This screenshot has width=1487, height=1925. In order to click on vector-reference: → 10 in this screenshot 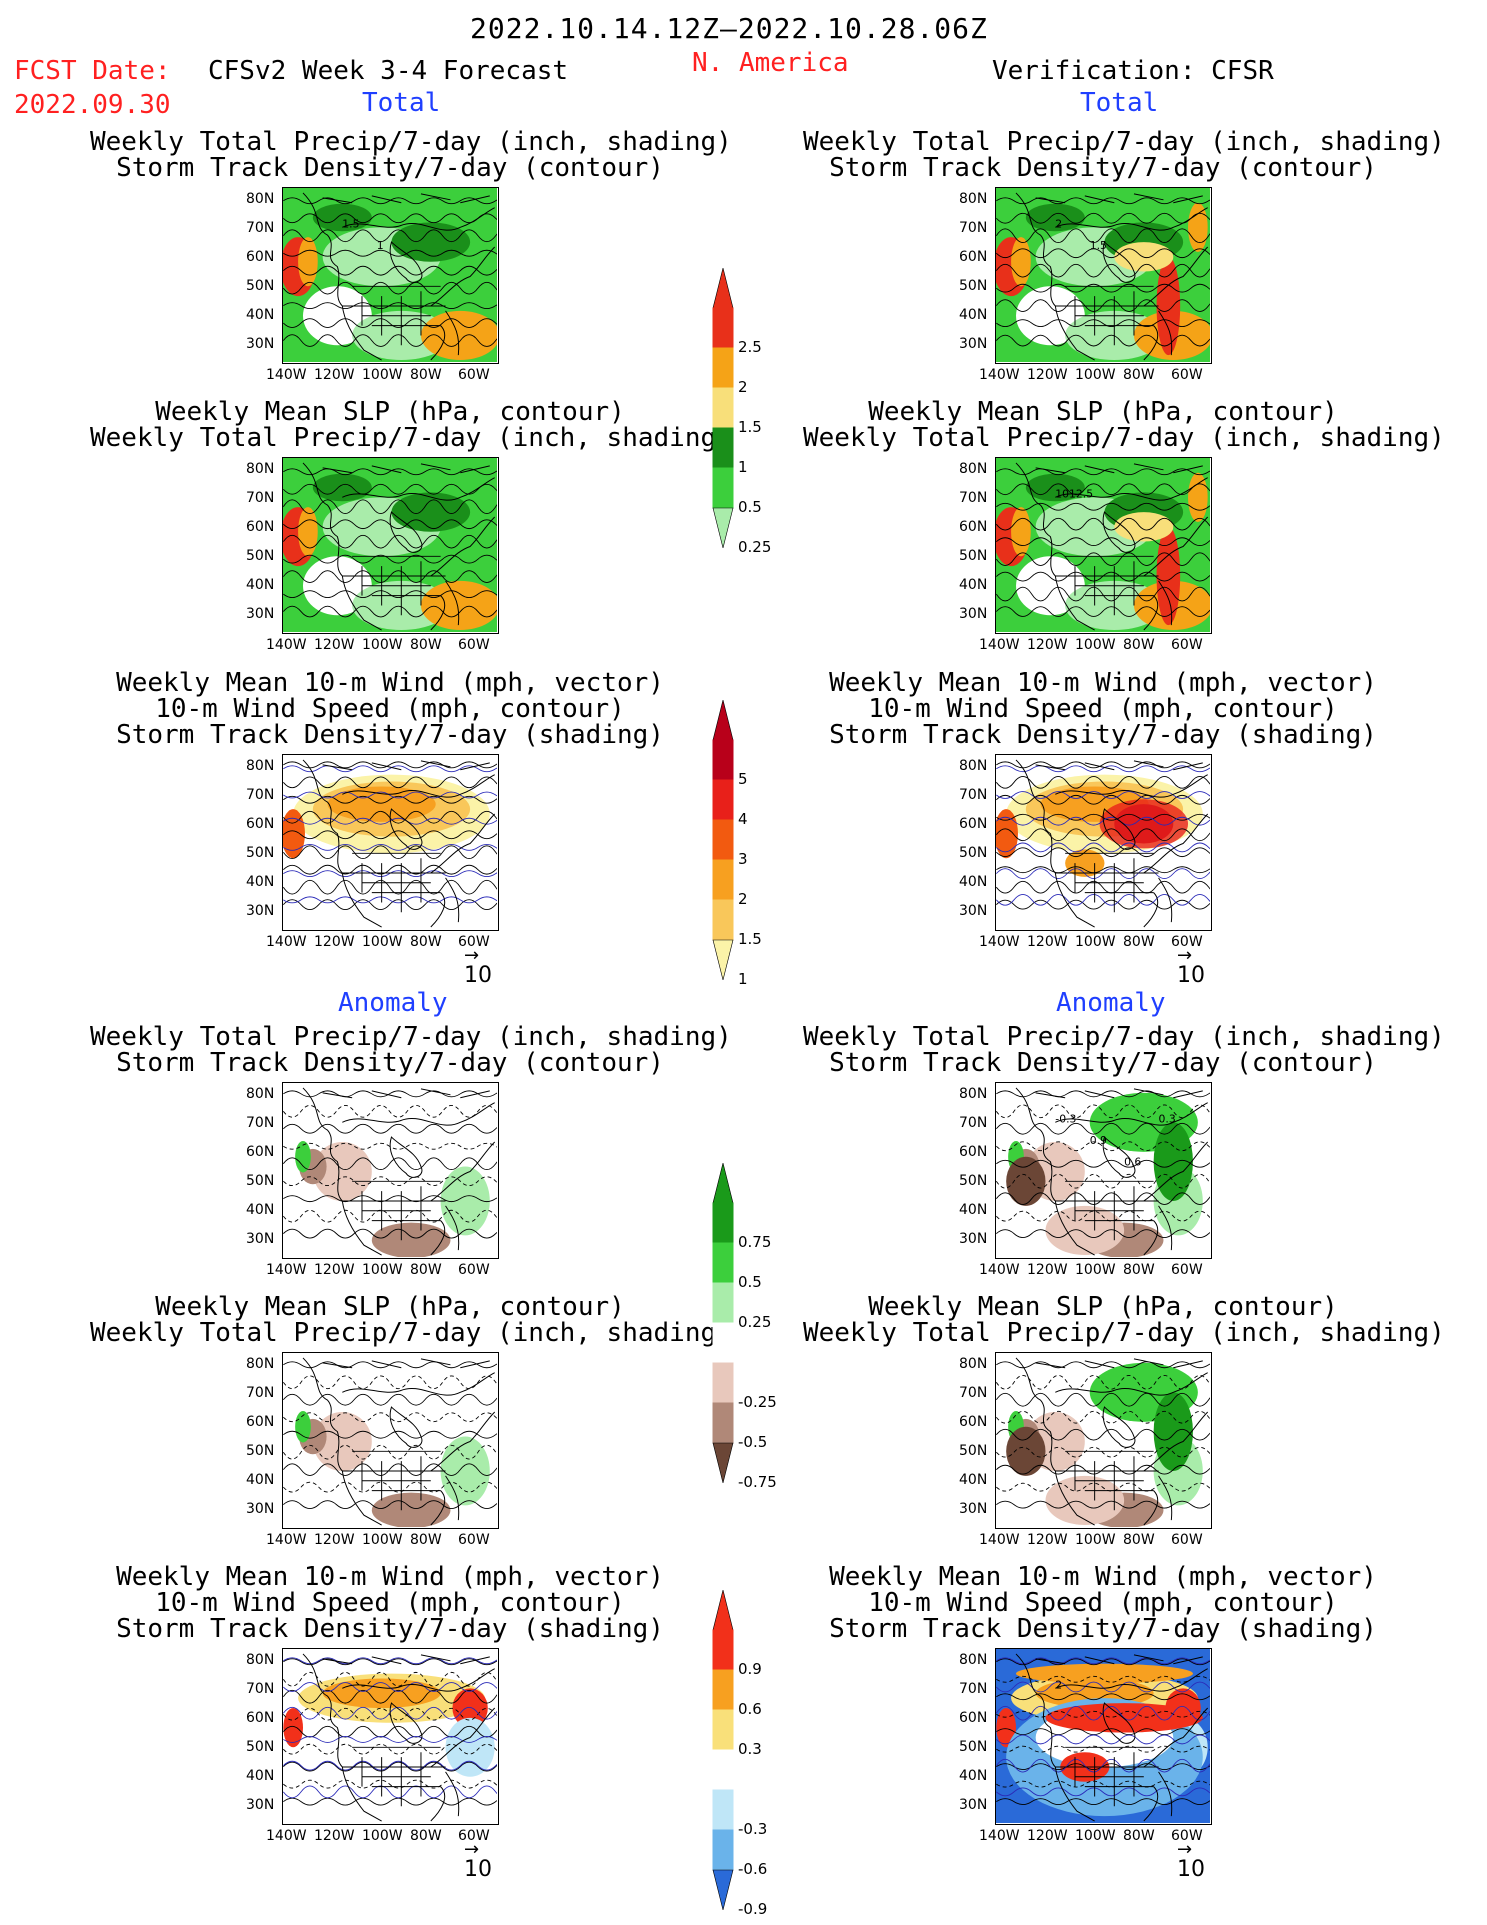, I will do `click(478, 1860)`.